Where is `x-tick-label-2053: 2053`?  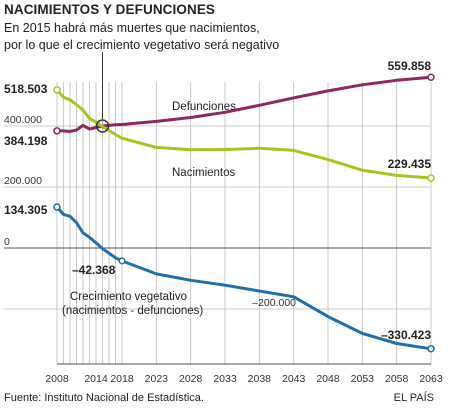 x-tick-label-2053: 2053 is located at coordinates (363, 379).